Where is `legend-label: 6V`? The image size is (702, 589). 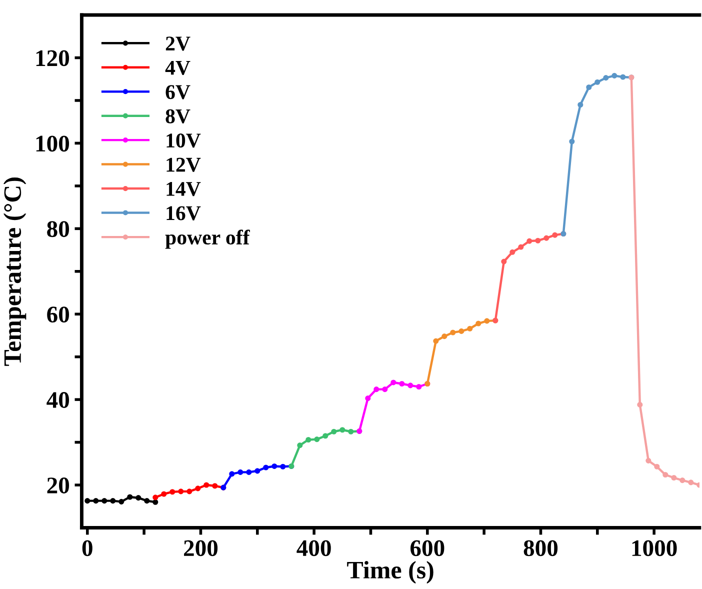 legend-label: 6V is located at coordinates (178, 92).